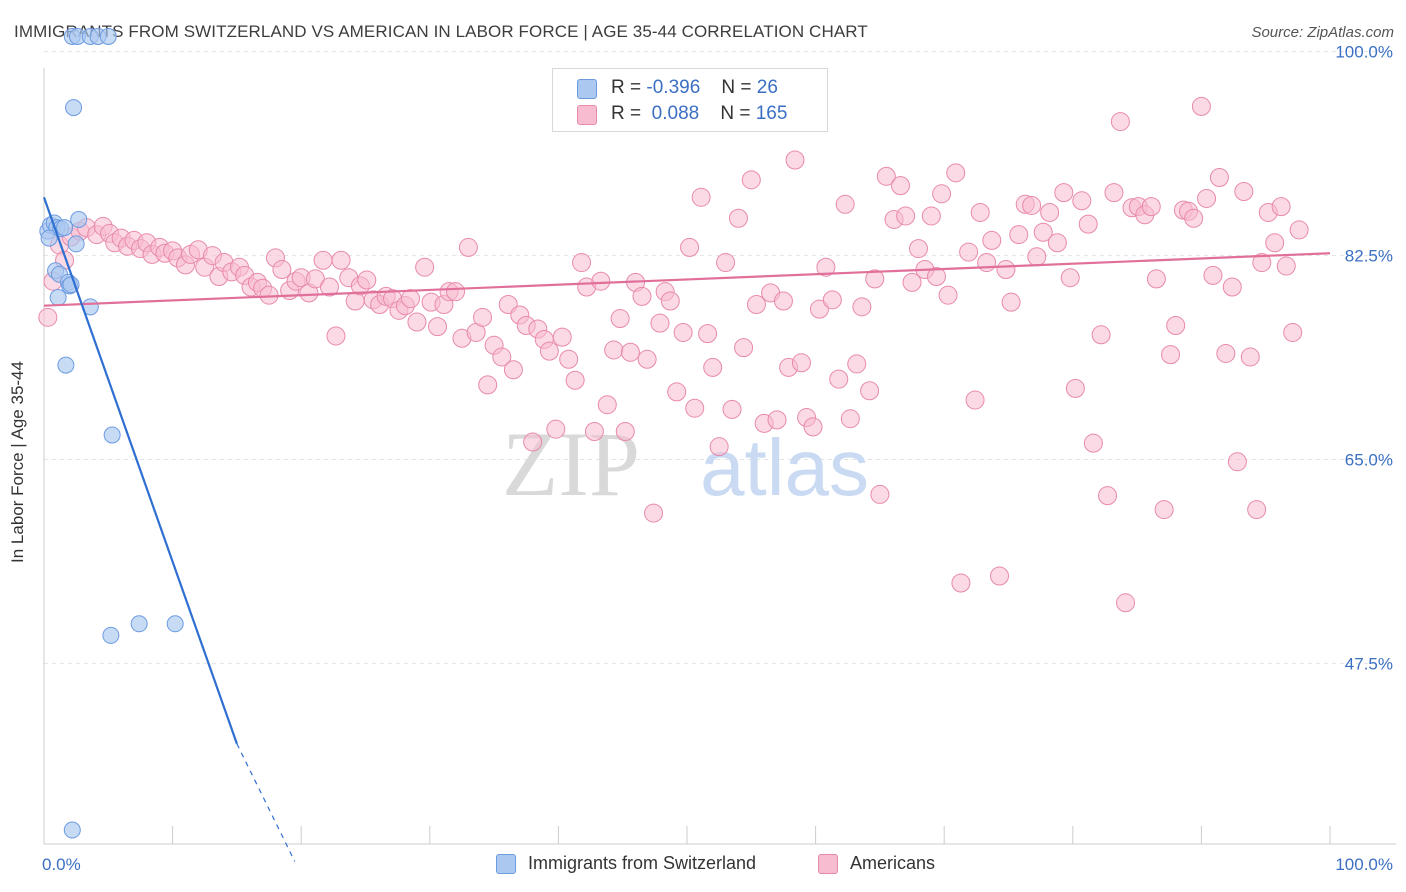 This screenshot has height=892, width=1406. I want to click on switzerland-points, so click(111, 433).